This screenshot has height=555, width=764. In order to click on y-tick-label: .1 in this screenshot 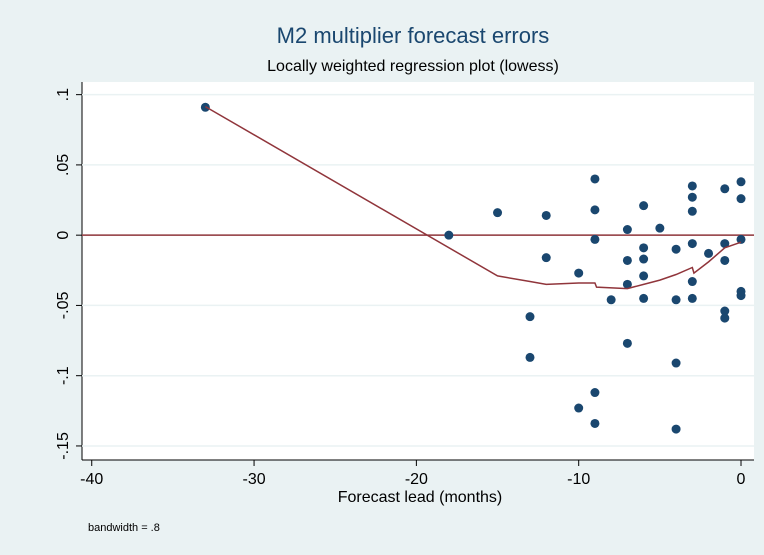, I will do `click(63, 94)`.